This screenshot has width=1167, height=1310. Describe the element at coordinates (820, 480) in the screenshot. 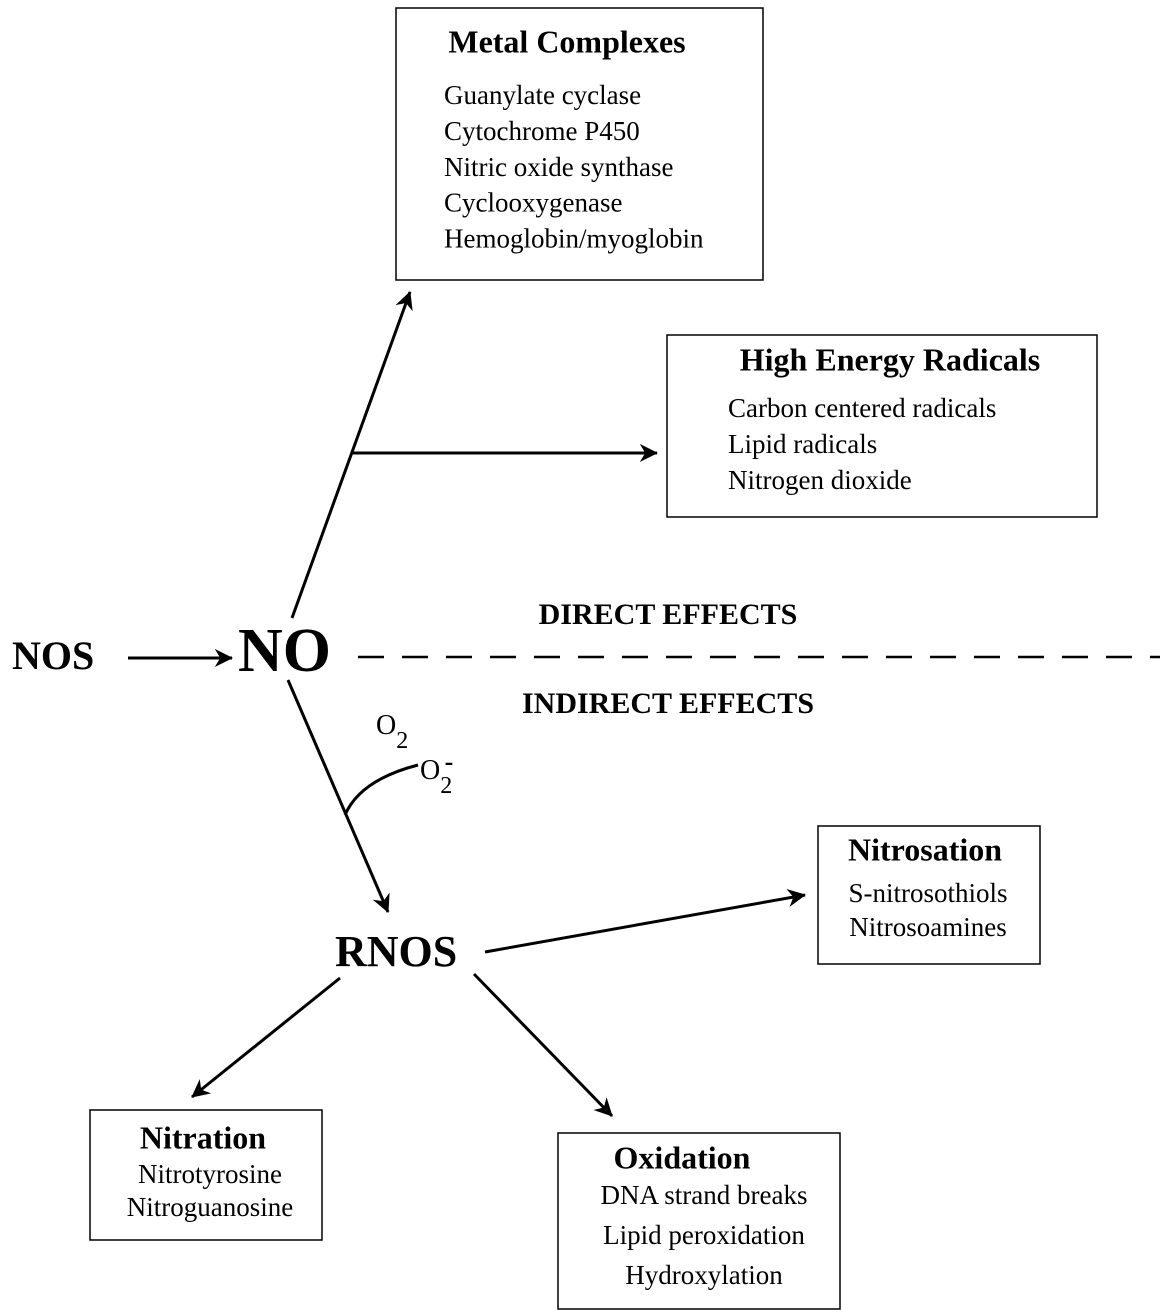

I see `box-item: Nitrogen dioxide` at that location.